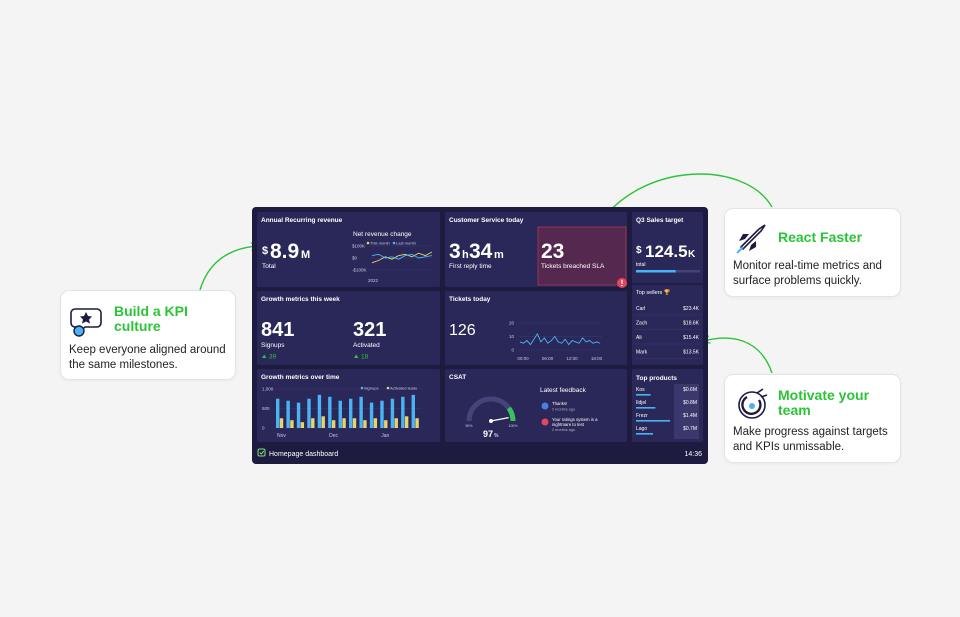  What do you see at coordinates (642, 416) in the screenshot?
I see `product-name: Frezr` at bounding box center [642, 416].